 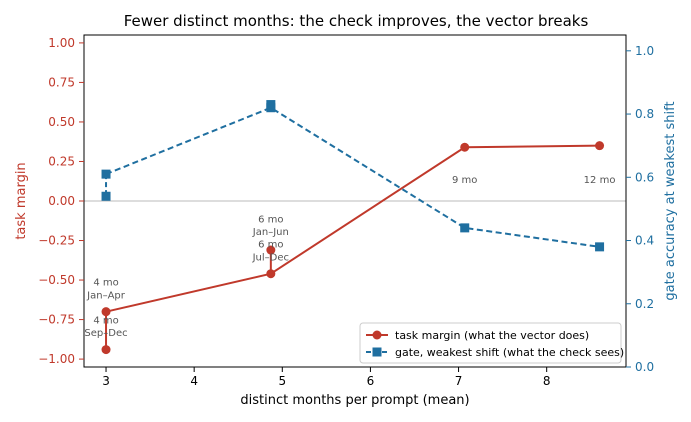 I want to click on point-annotation: 9 mo, so click(x=464, y=180).